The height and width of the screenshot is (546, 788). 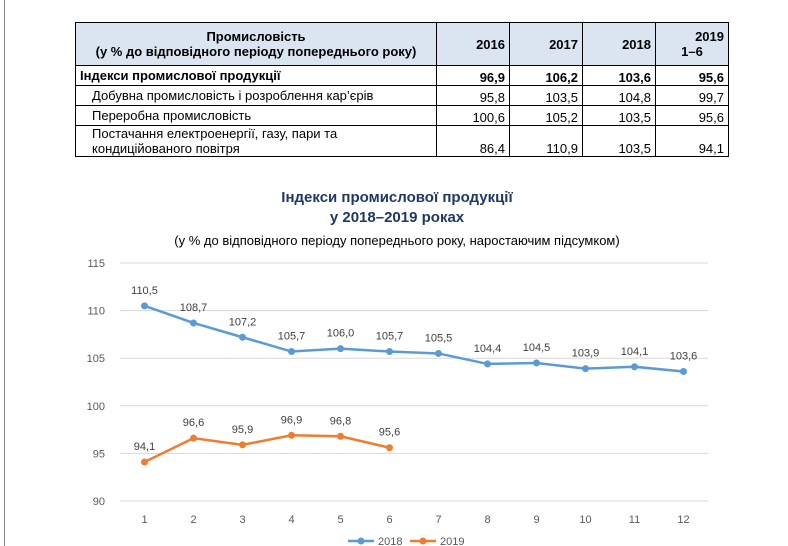 I want to click on data-label: 94,1, so click(x=144, y=447).